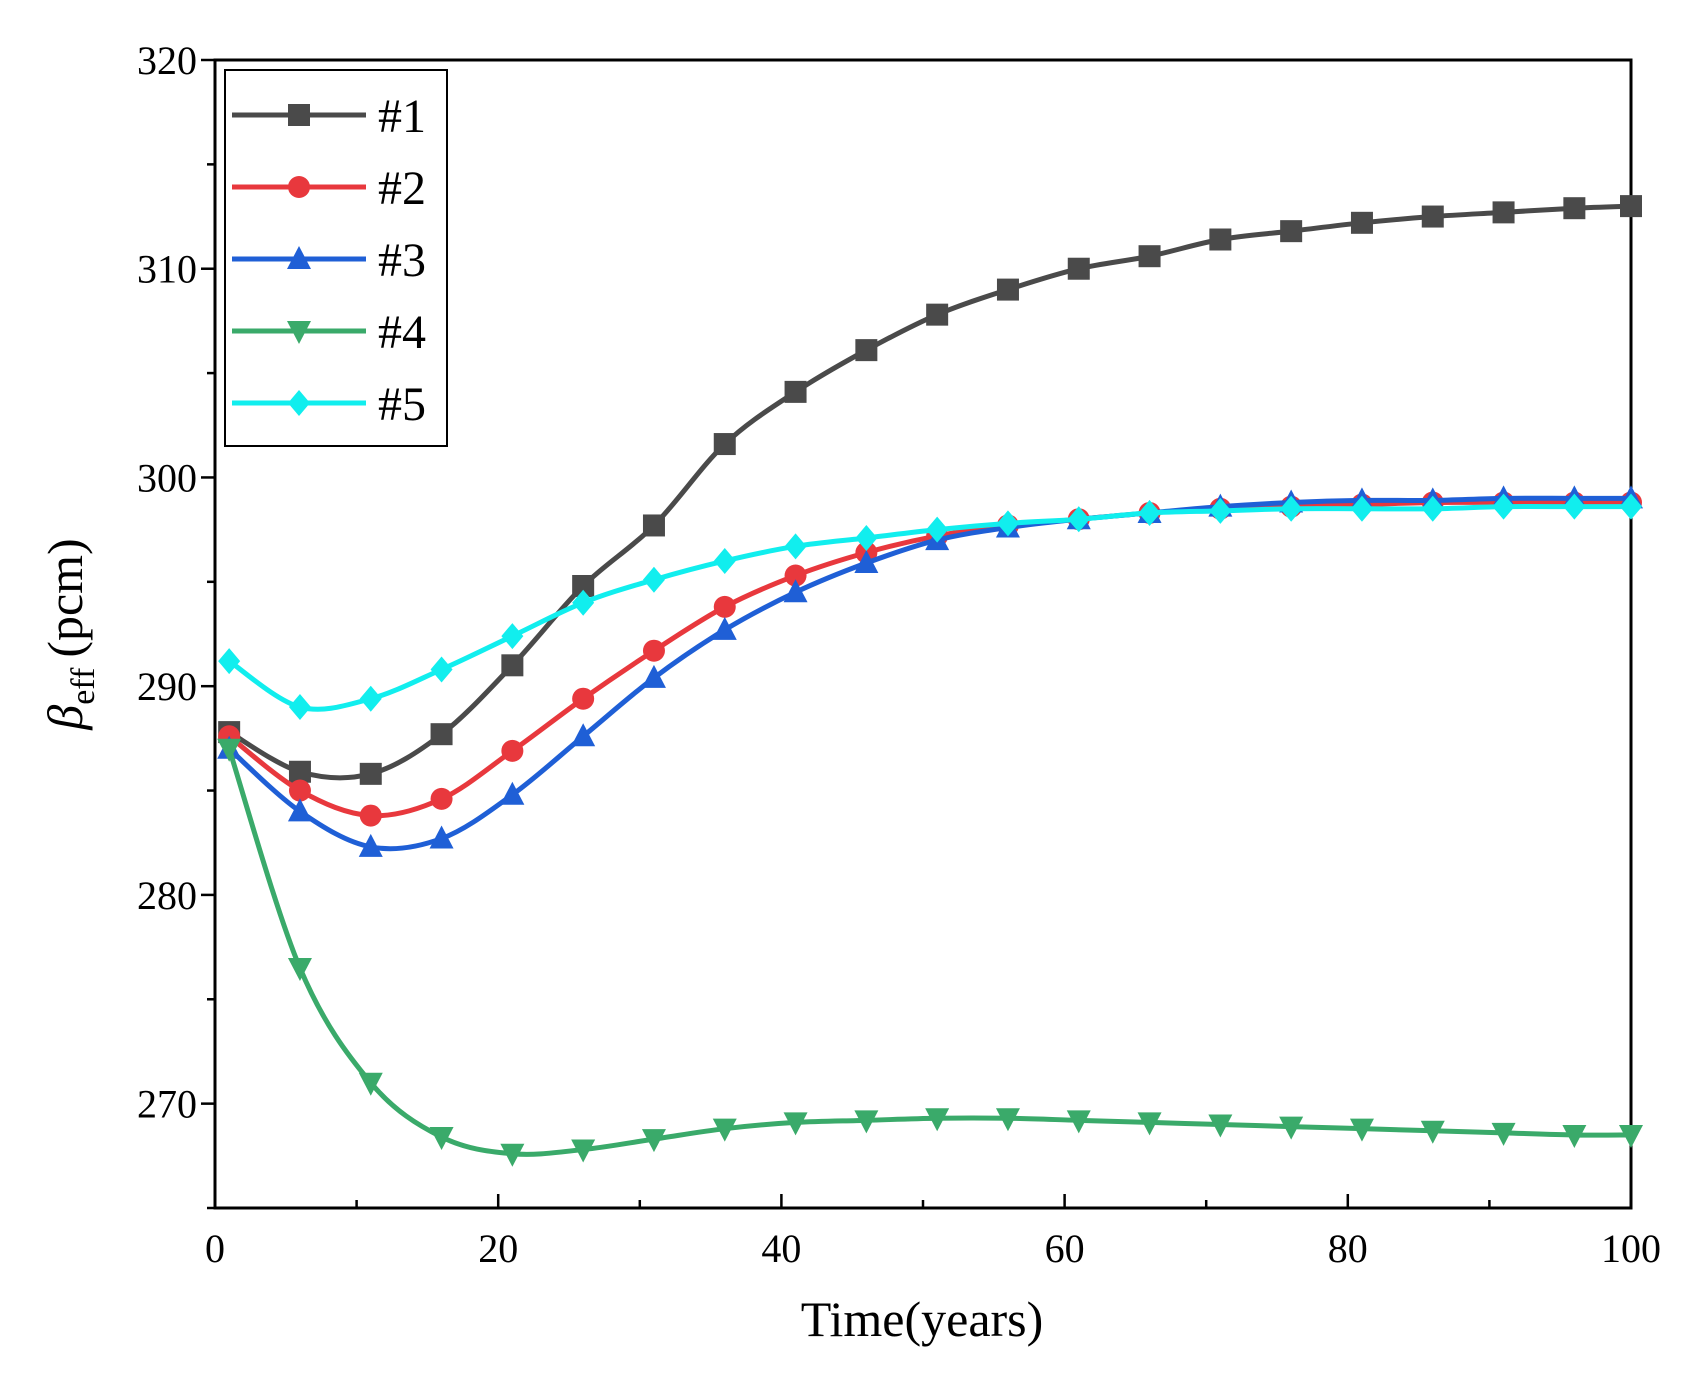 This screenshot has height=1380, width=1696. Describe the element at coordinates (402, 188) in the screenshot. I see `legend-label: #2` at that location.